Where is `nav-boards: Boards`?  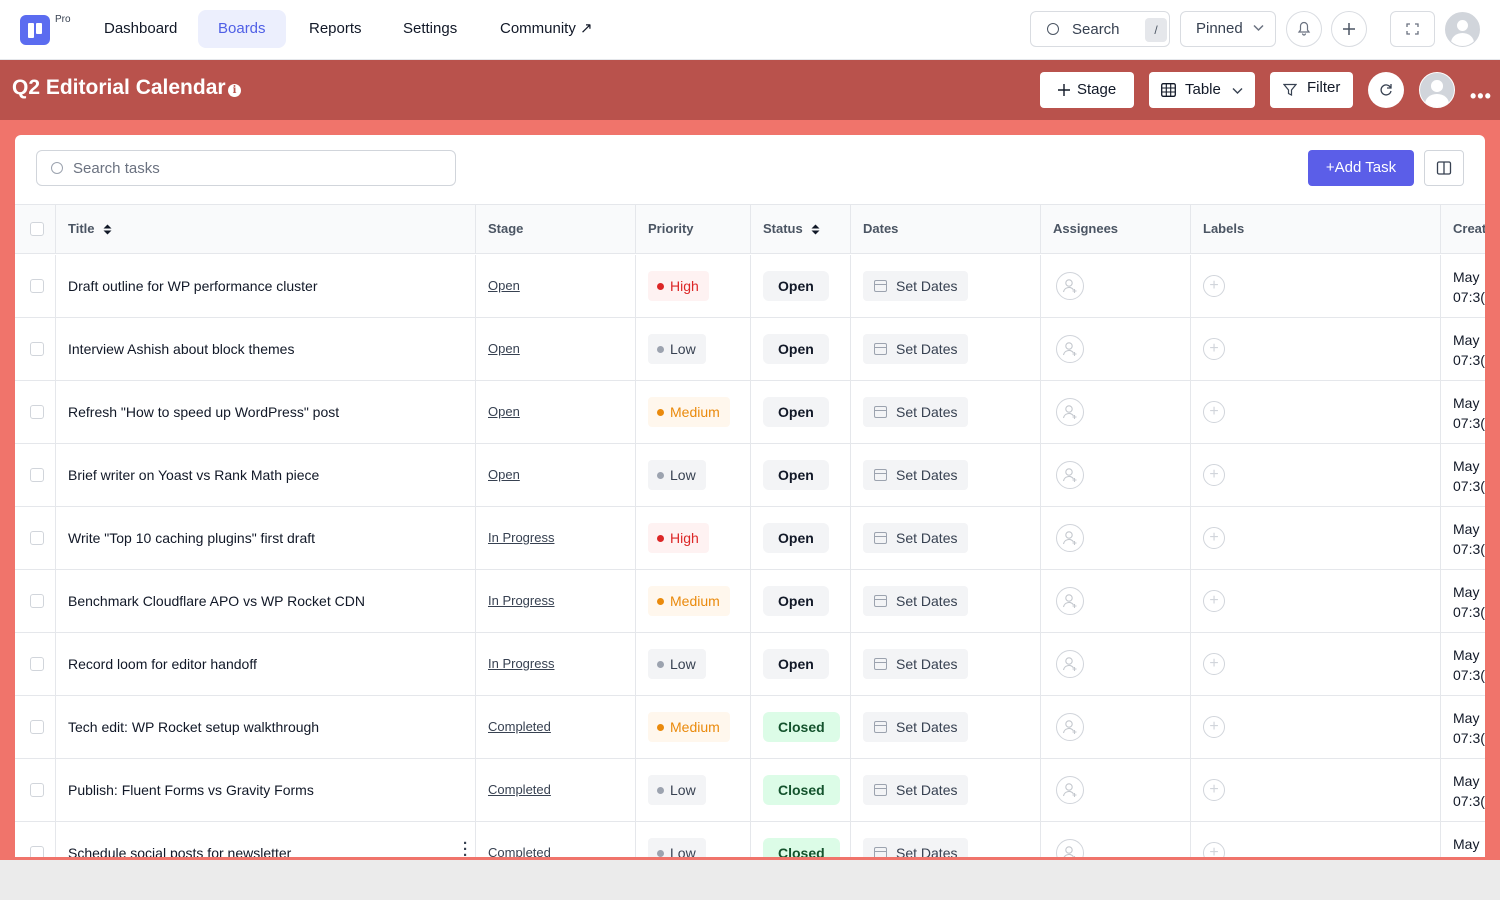 nav-boards: Boards is located at coordinates (242, 29).